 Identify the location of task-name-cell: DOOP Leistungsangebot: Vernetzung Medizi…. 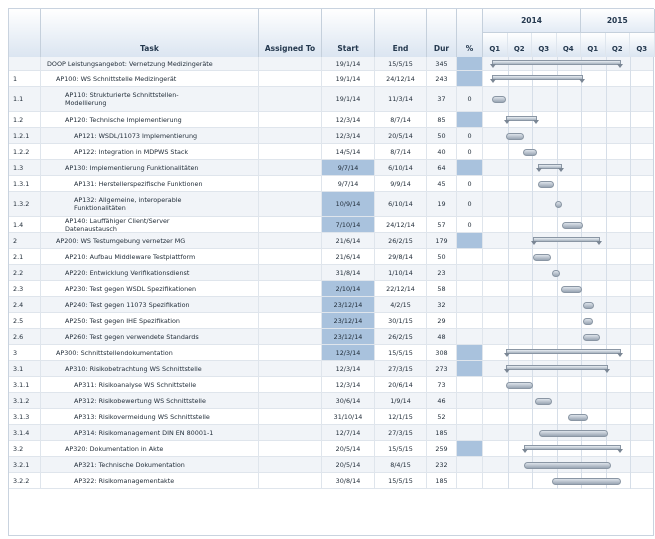
(150, 63).